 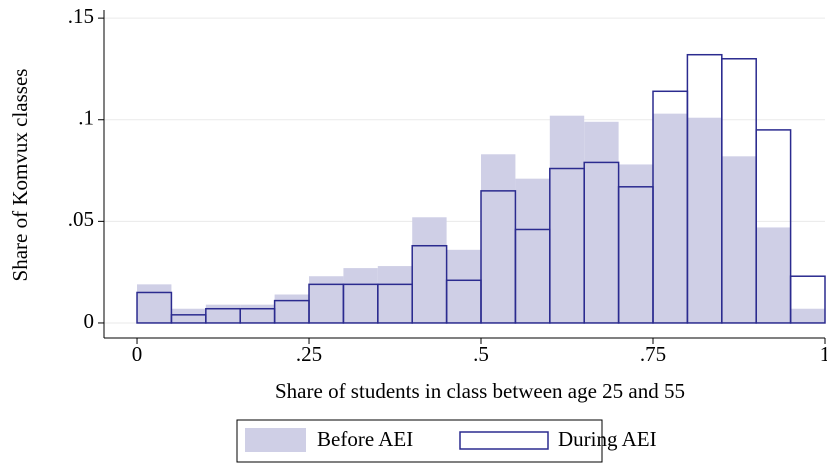 I want to click on y-tick-label: .1, so click(x=86, y=118).